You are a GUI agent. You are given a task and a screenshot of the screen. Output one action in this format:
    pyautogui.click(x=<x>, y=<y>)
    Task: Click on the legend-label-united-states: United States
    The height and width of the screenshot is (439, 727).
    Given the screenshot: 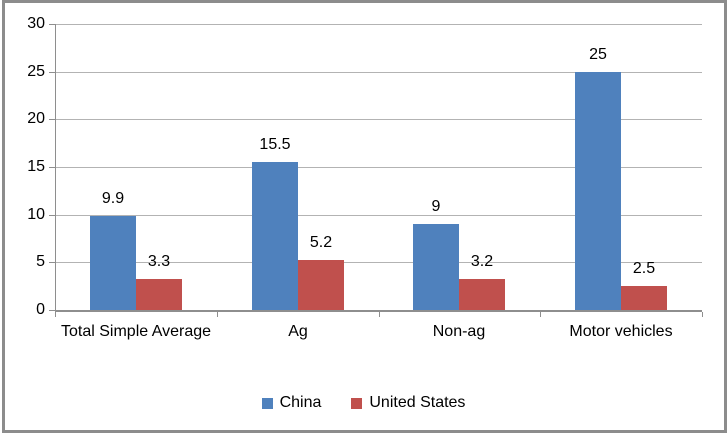 What is the action you would take?
    pyautogui.click(x=417, y=402)
    